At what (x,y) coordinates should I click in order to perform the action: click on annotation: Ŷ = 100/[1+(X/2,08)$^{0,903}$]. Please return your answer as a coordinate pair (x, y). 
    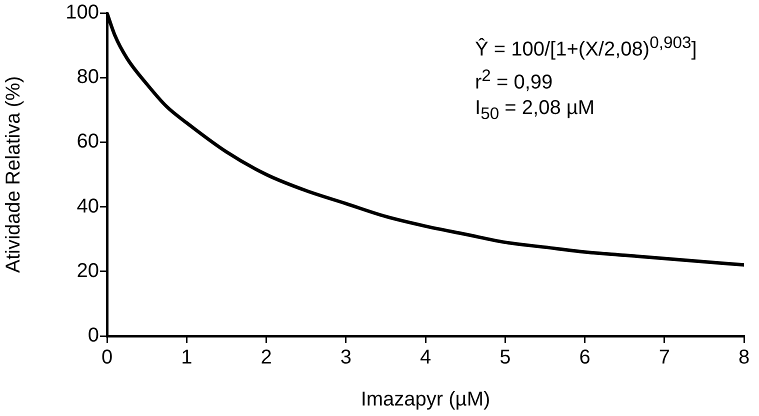
    Looking at the image, I should click on (586, 47).